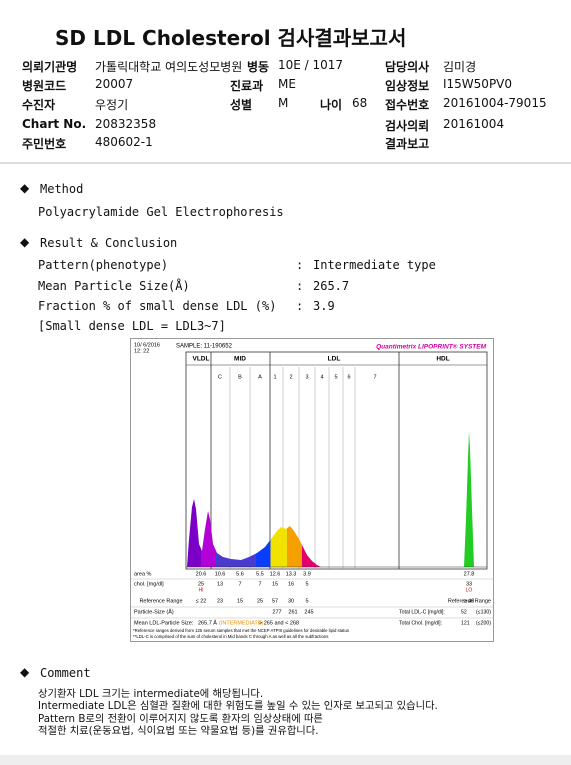 The height and width of the screenshot is (765, 571). I want to click on lipoprint-text: 261, so click(292, 612).